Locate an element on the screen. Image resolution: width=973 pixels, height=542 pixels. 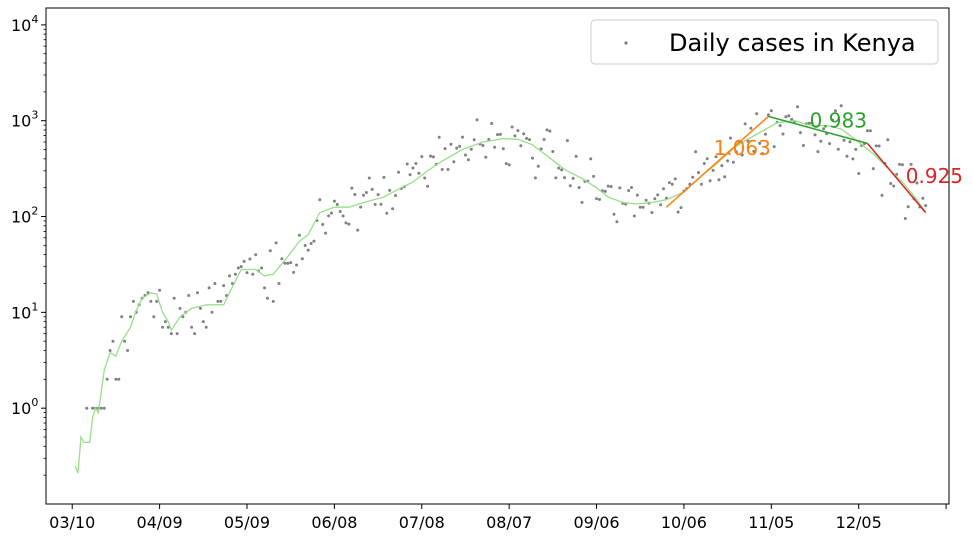
legend-box is located at coordinates (764, 42).